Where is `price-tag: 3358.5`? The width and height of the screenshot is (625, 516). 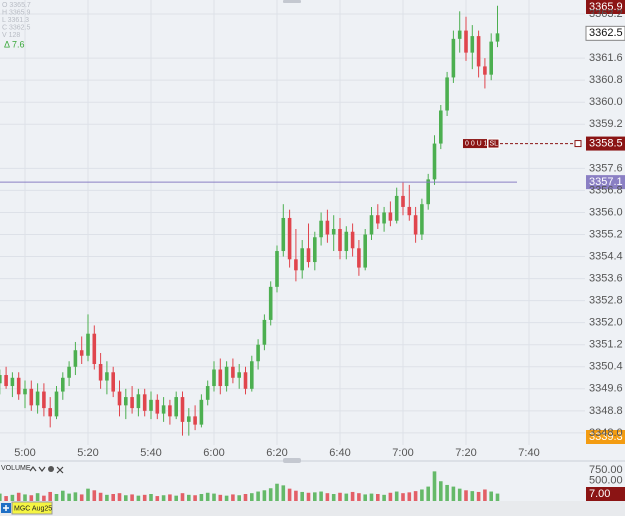 price-tag: 3358.5 is located at coordinates (606, 143).